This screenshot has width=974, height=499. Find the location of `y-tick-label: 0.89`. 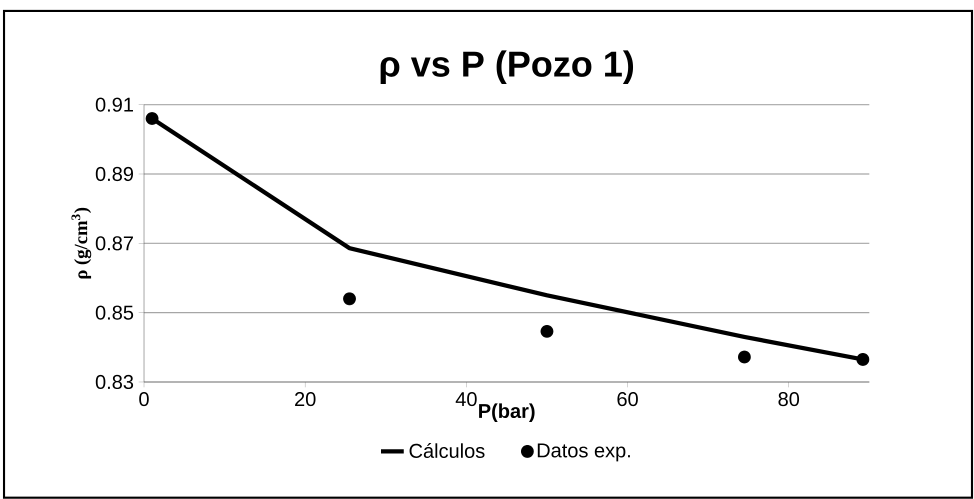

y-tick-label: 0.89 is located at coordinates (115, 174).